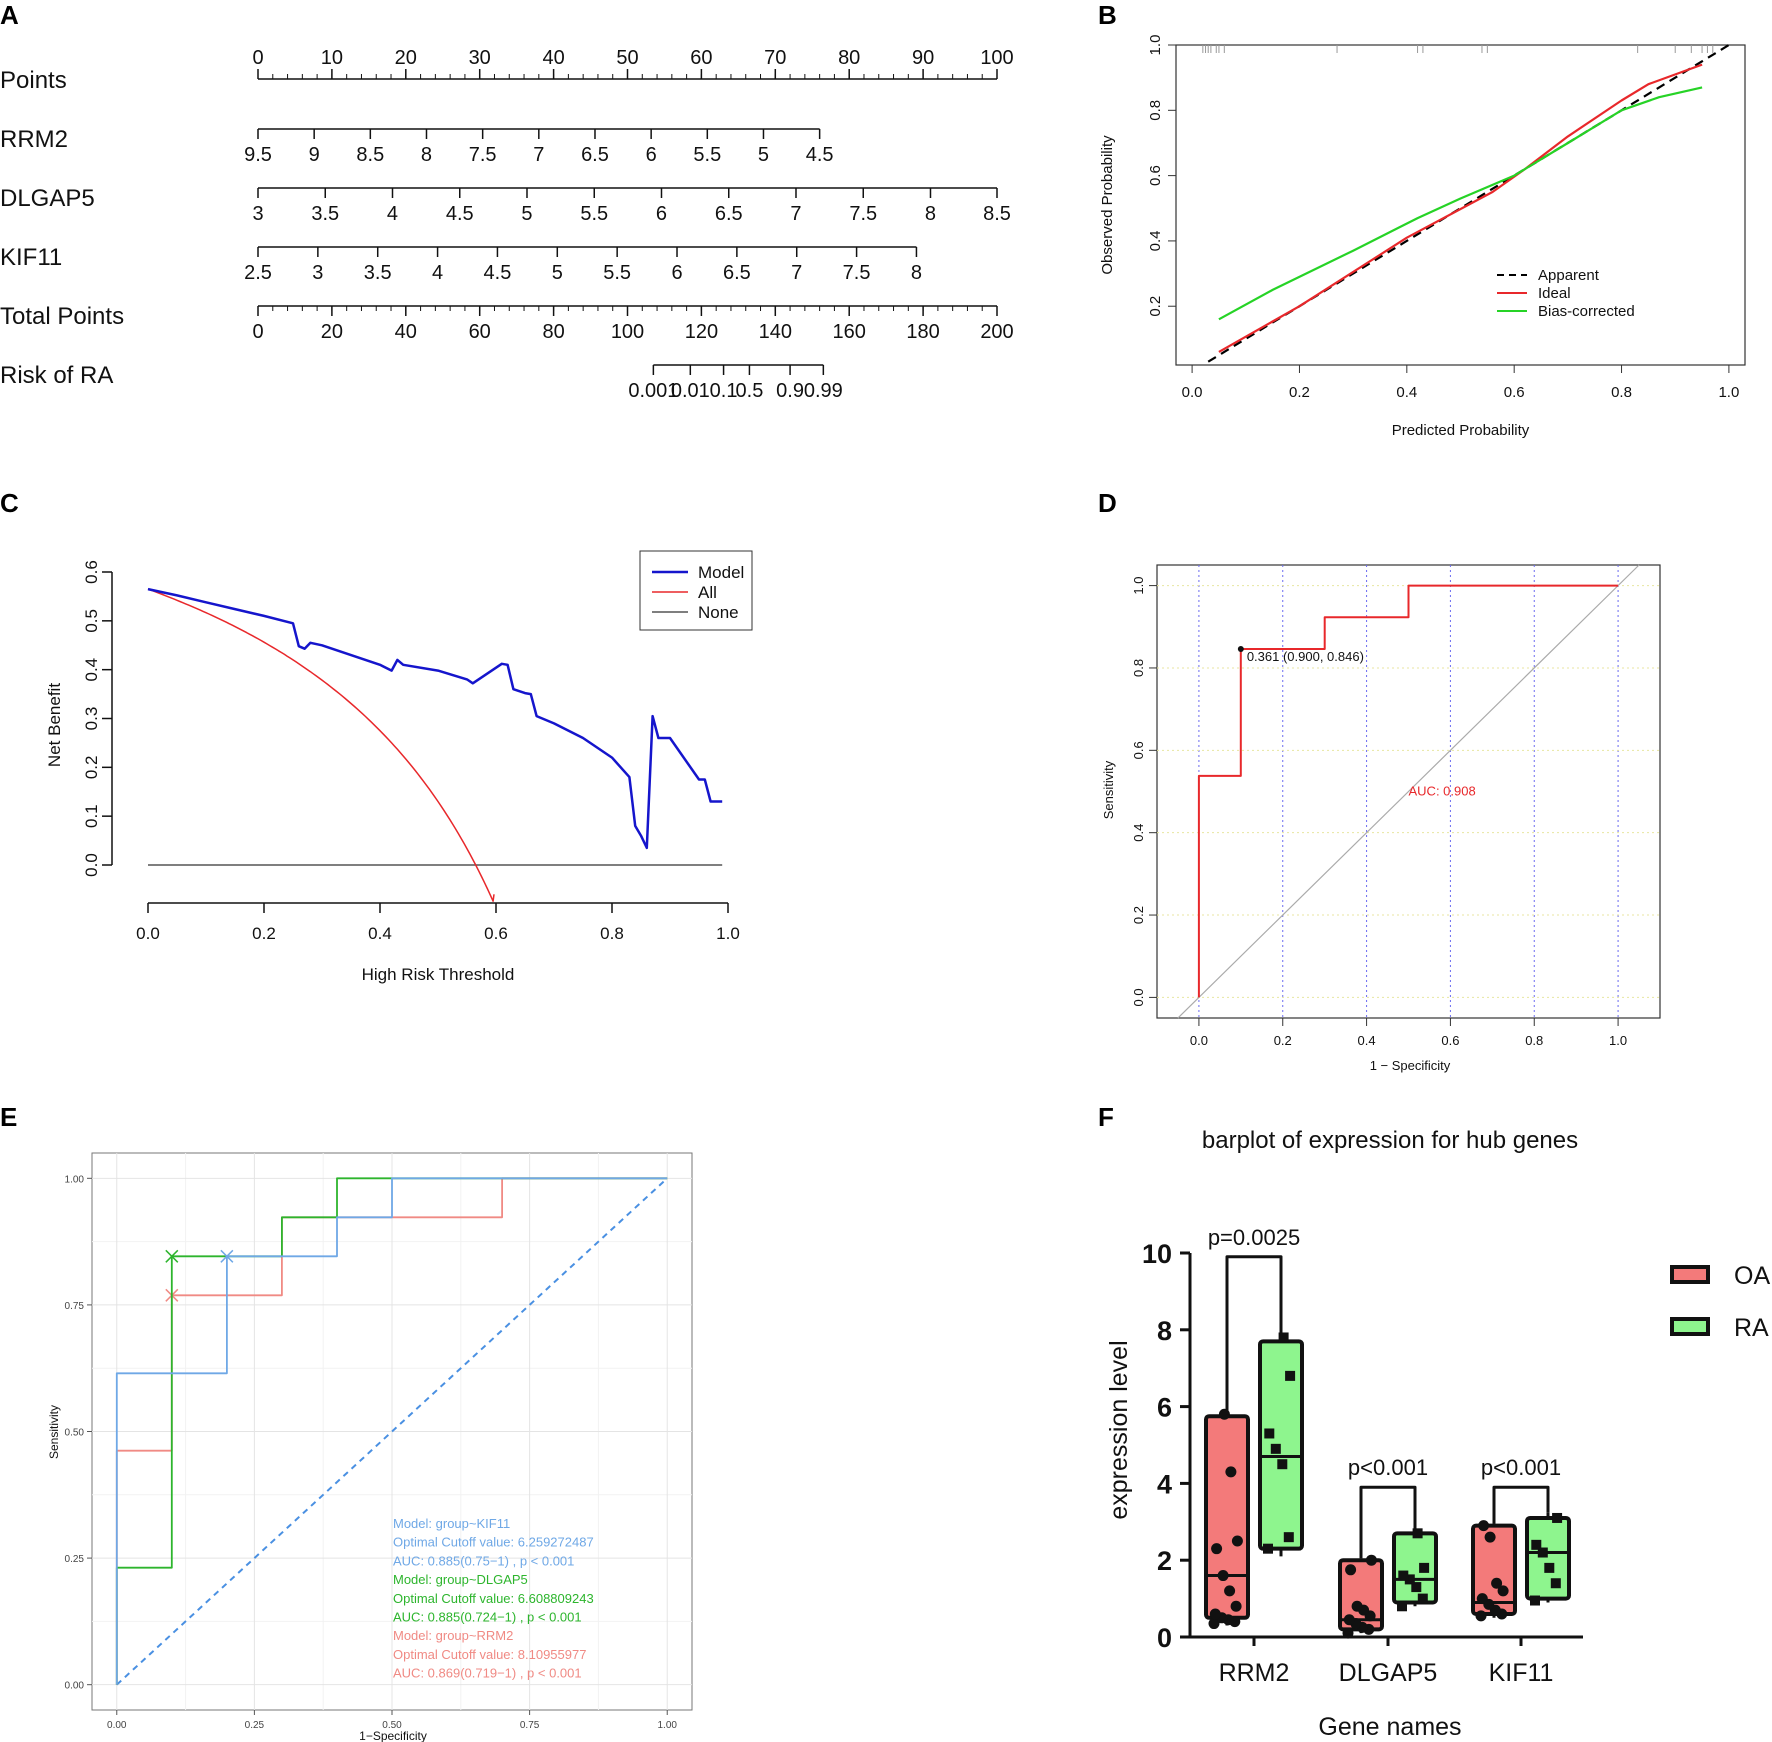 Image resolution: width=1772 pixels, height=1742 pixels. I want to click on tick-label: 120, so click(701, 332).